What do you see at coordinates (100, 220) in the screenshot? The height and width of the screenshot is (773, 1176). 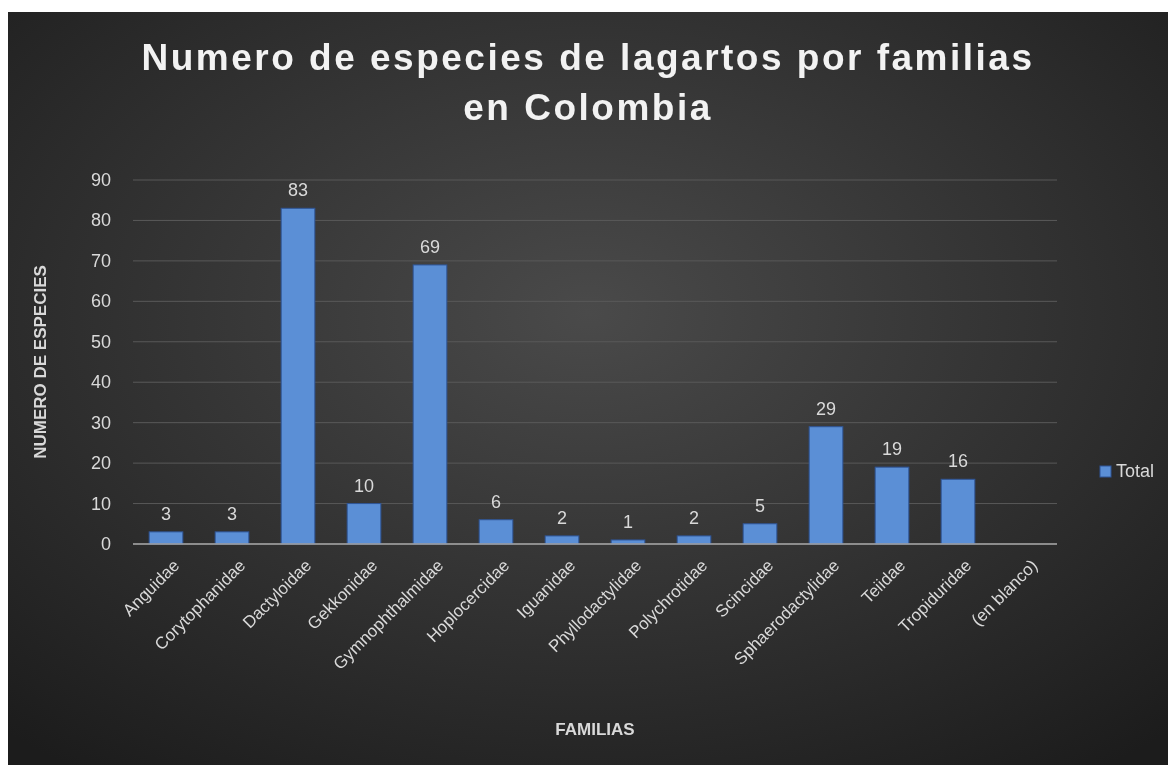 I see `y-tick-label: 80` at bounding box center [100, 220].